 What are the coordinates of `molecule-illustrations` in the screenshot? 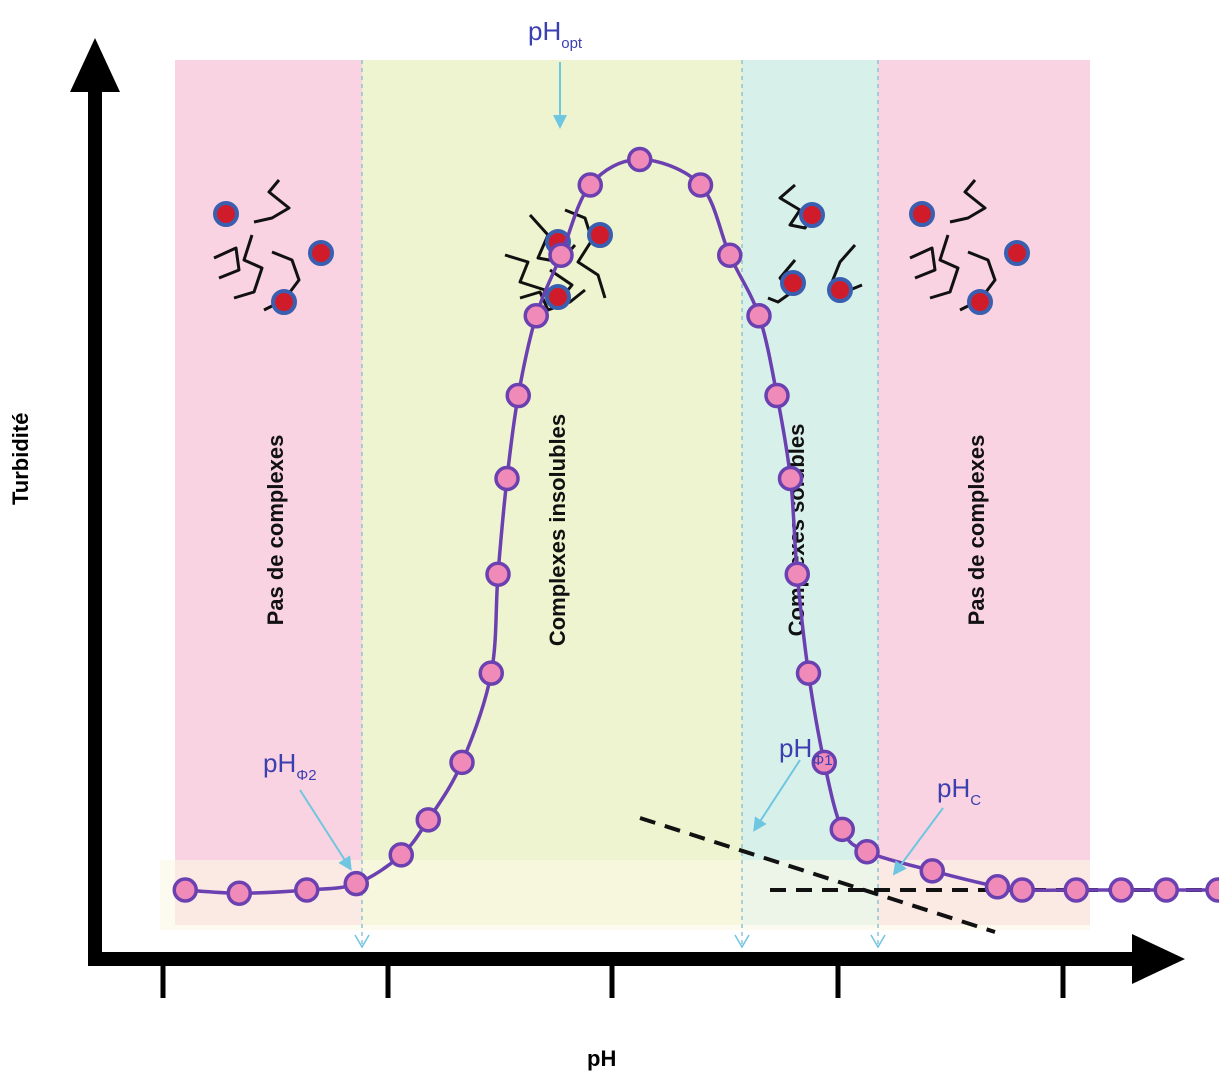 It's located at (621, 247).